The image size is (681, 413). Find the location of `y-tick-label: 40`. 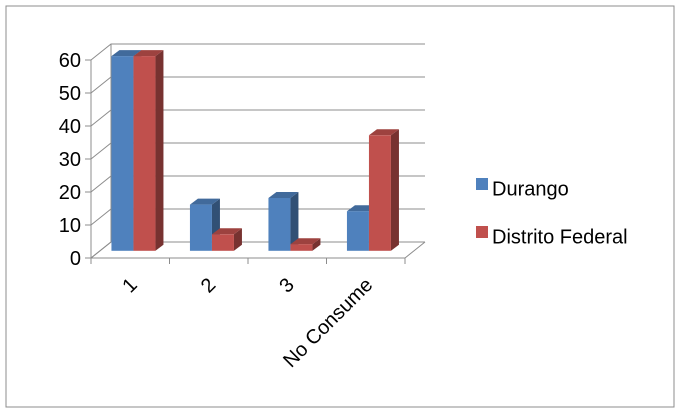

y-tick-label: 40 is located at coordinates (70, 127).